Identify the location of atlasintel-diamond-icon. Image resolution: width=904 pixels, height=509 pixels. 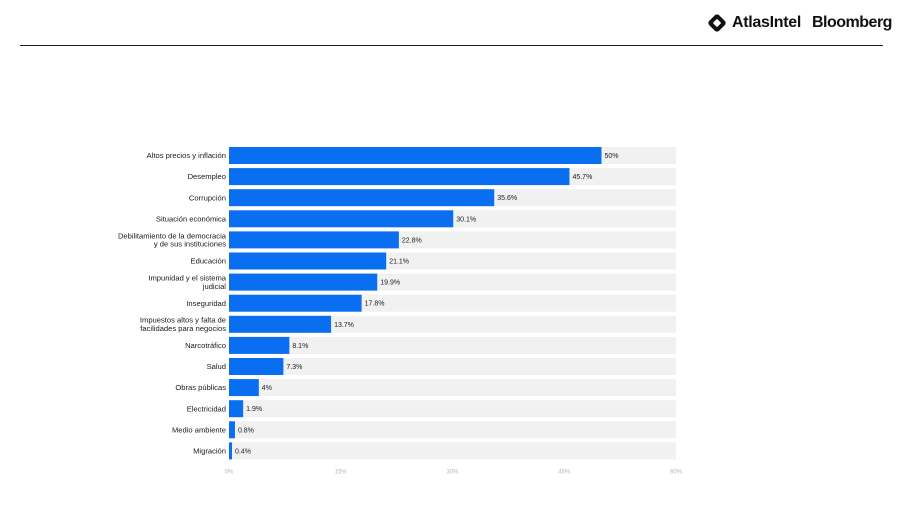
(717, 23).